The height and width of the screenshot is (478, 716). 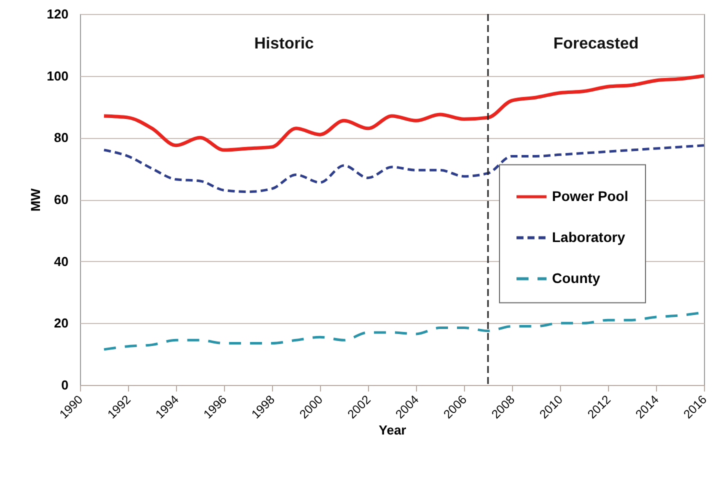 What do you see at coordinates (284, 44) in the screenshot?
I see `annotation: Historic` at bounding box center [284, 44].